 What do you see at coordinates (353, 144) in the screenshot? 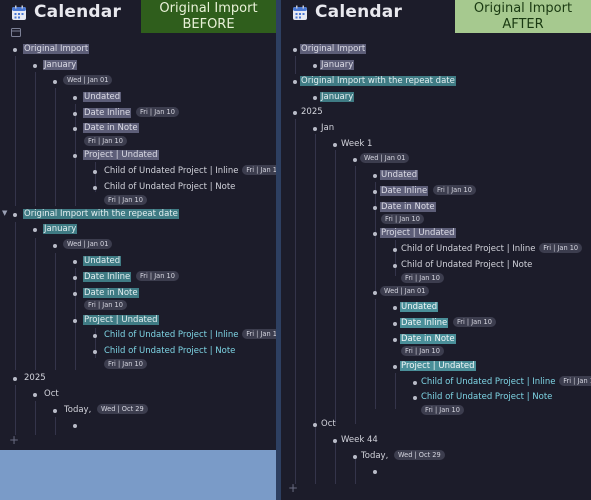
I see `list-item: Week 1` at bounding box center [353, 144].